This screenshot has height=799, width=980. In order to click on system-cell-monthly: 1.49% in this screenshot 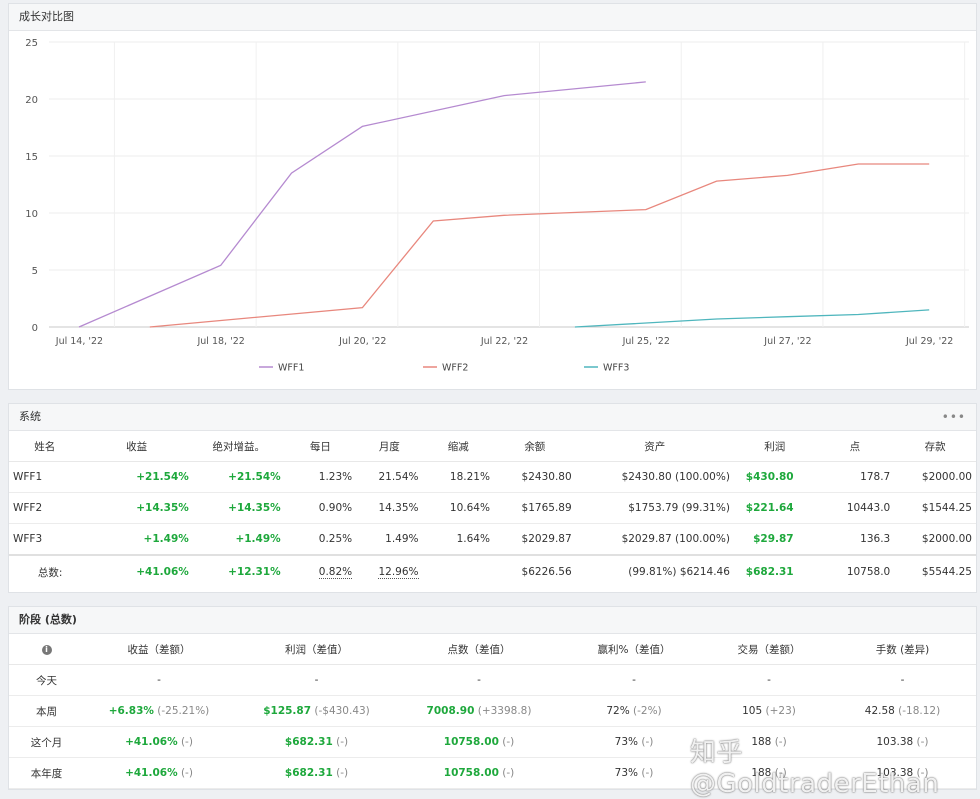, I will do `click(389, 539)`.